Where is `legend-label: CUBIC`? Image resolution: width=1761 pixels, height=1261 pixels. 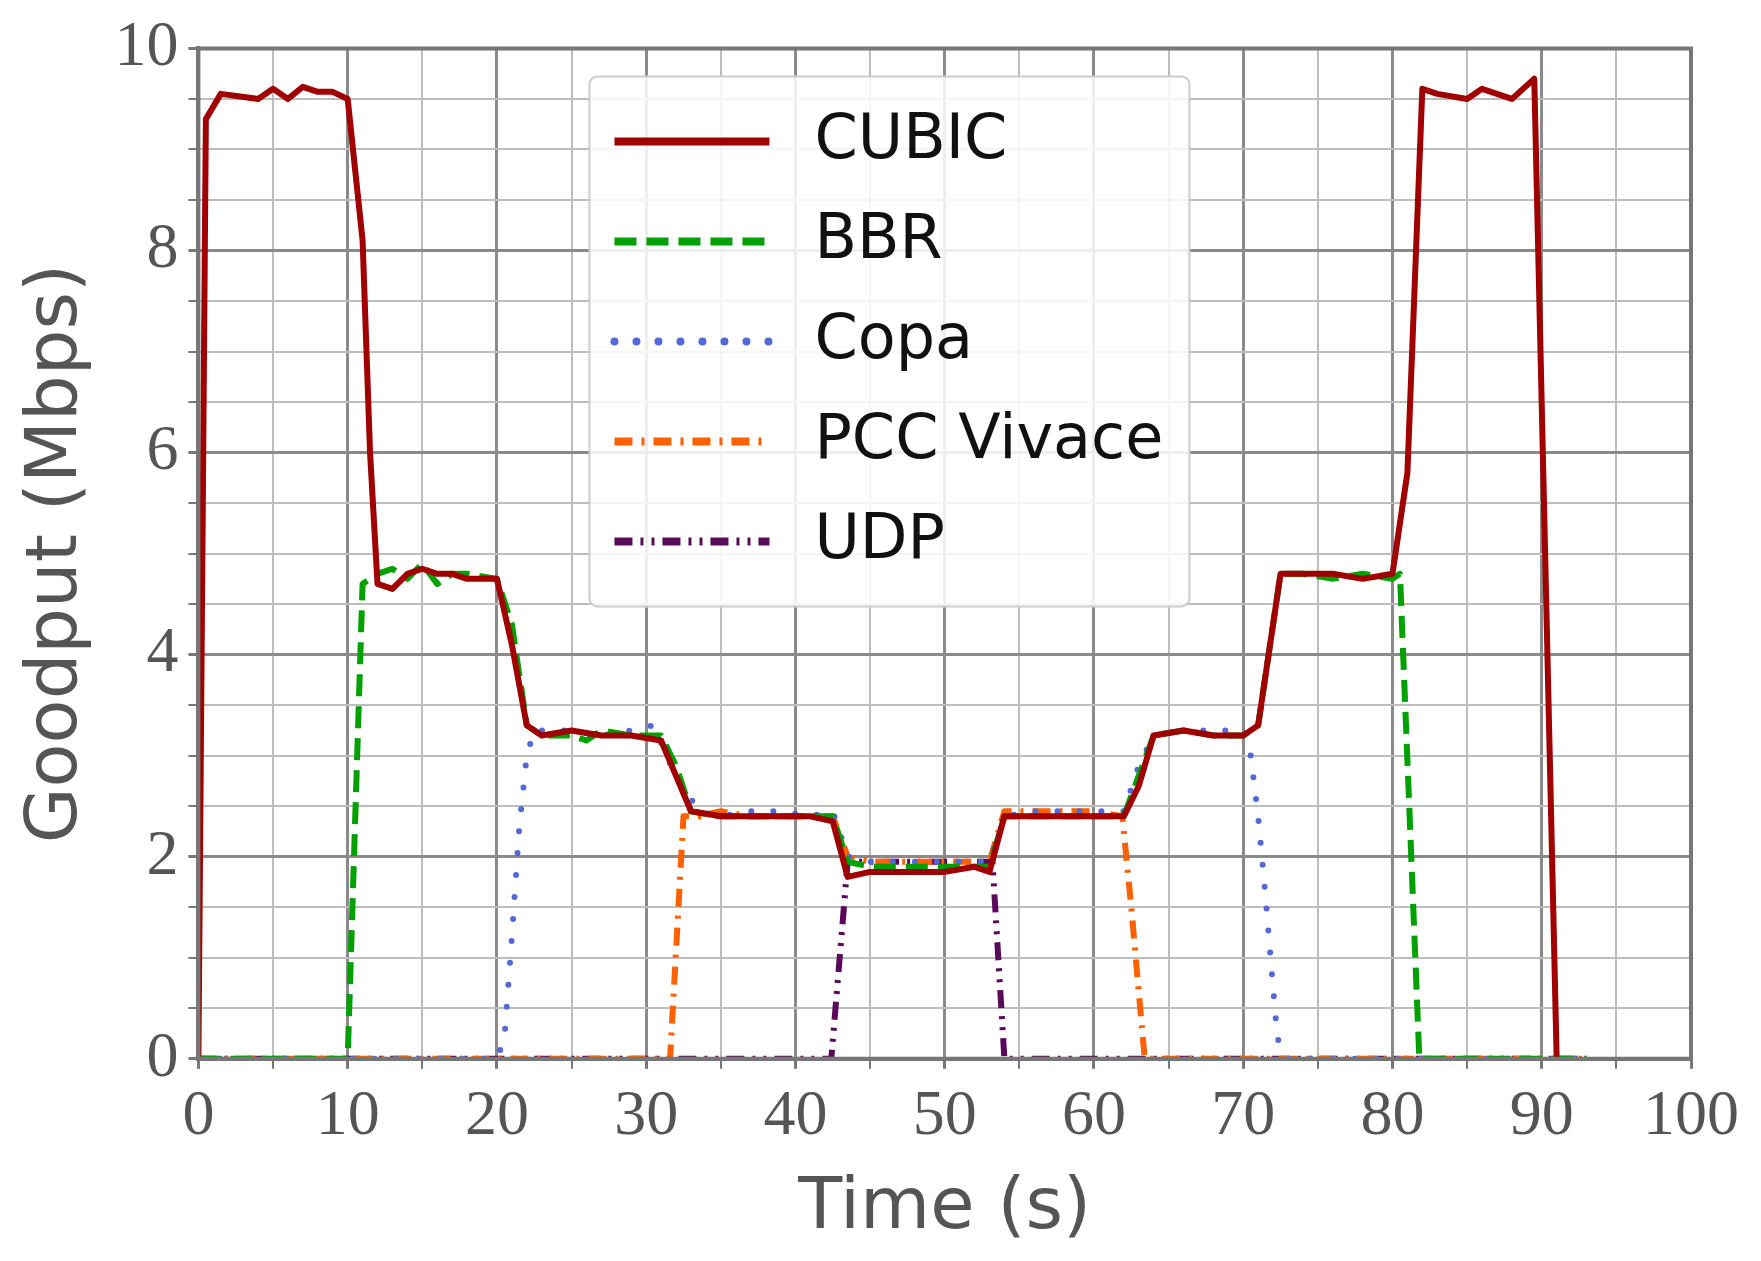
legend-label: CUBIC is located at coordinates (911, 136).